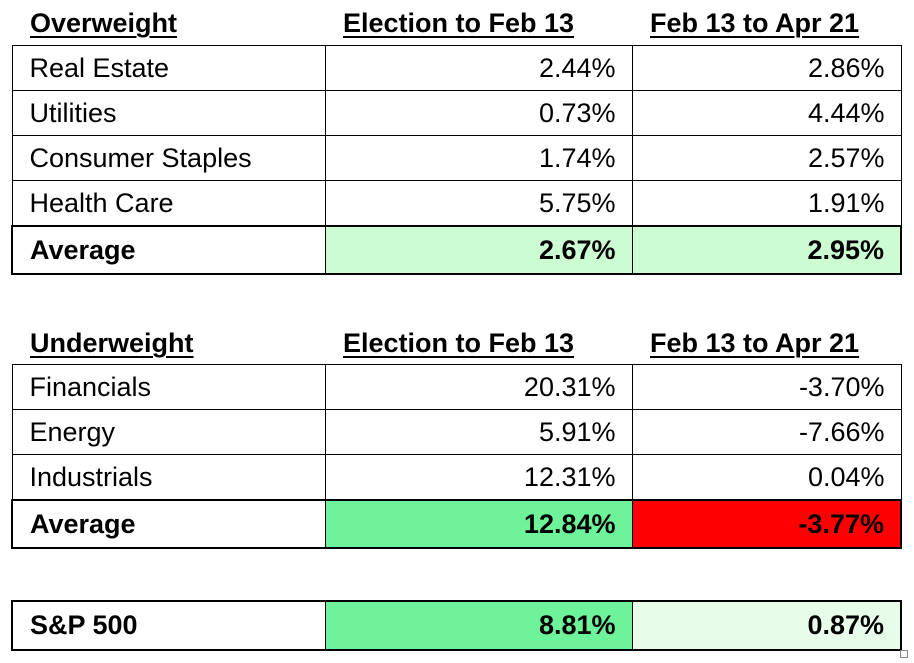  What do you see at coordinates (478, 432) in the screenshot?
I see `value-cell: 5.91%` at bounding box center [478, 432].